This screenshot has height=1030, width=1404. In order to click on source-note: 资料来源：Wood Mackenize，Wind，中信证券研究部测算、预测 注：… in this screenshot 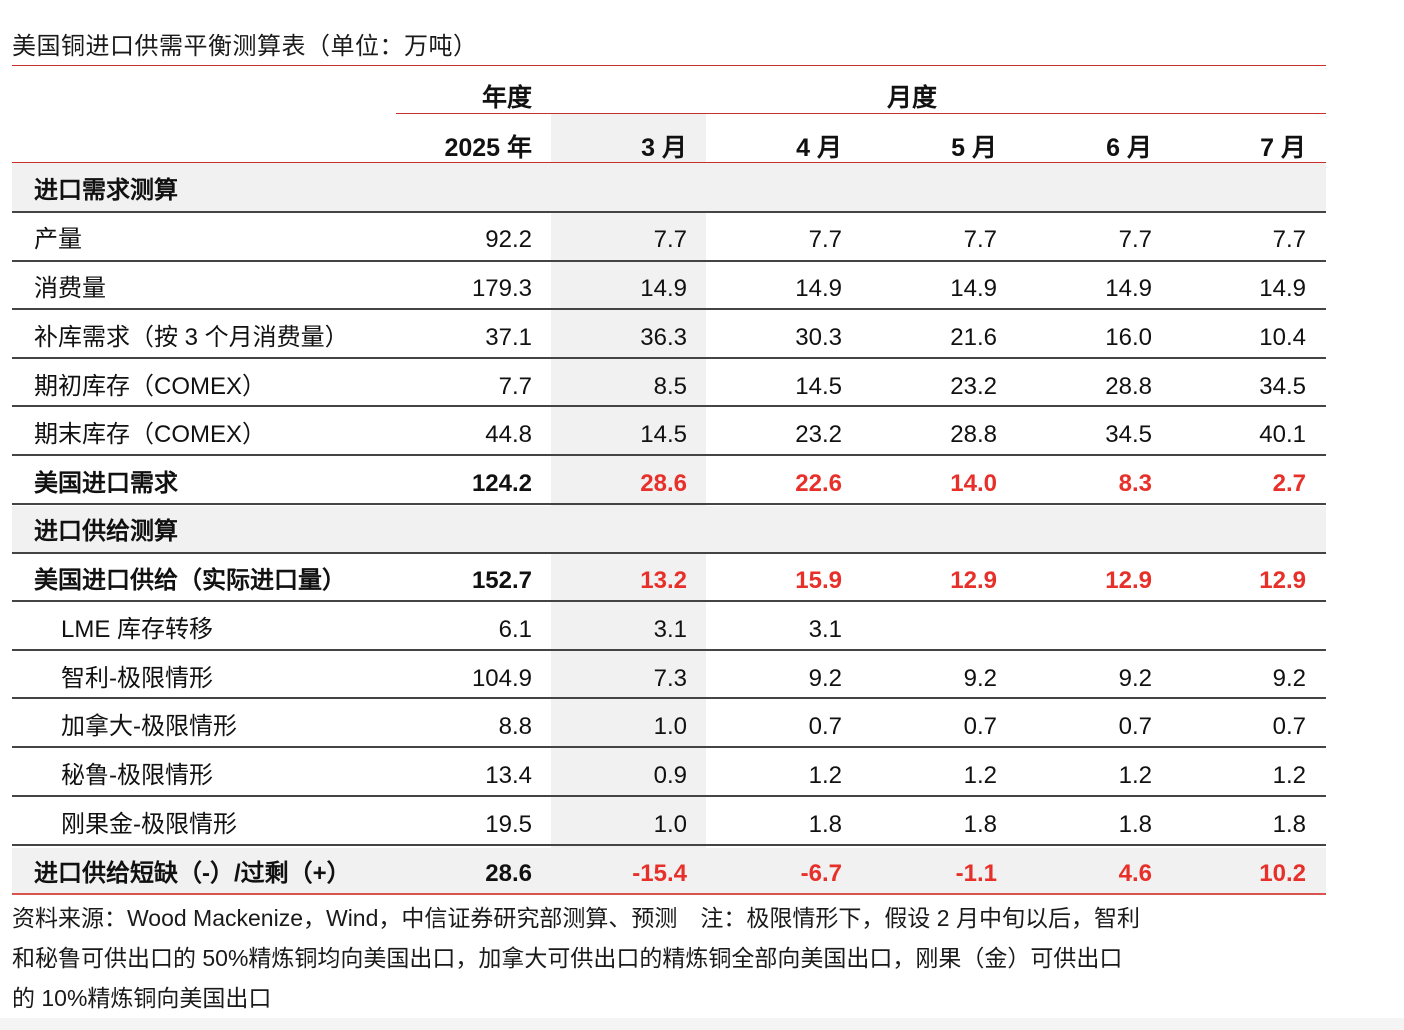, I will do `click(667, 958)`.